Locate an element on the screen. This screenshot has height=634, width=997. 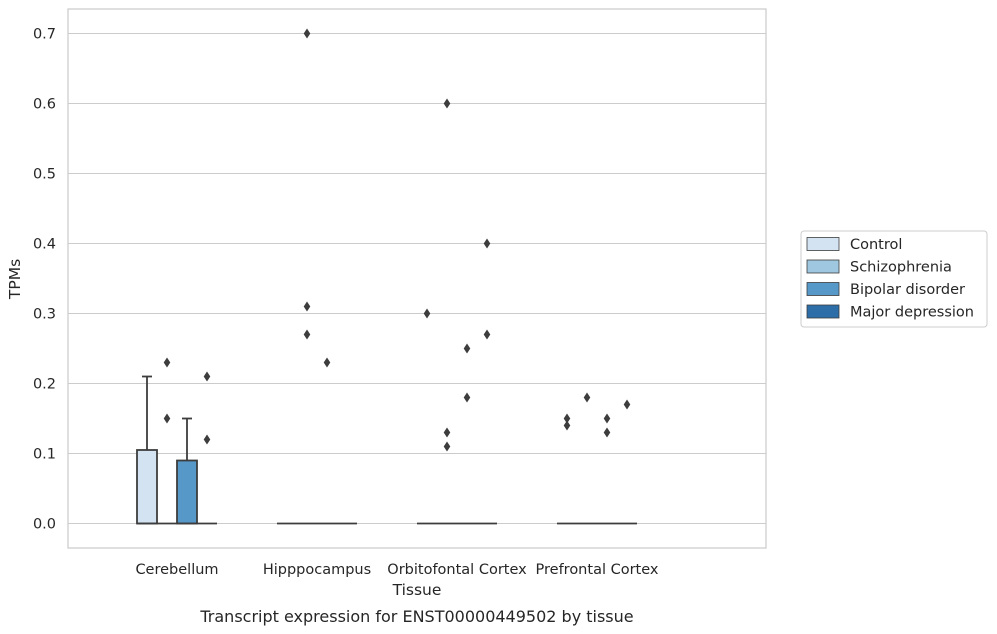
y-tick-label: 0.0 is located at coordinates (44, 525).